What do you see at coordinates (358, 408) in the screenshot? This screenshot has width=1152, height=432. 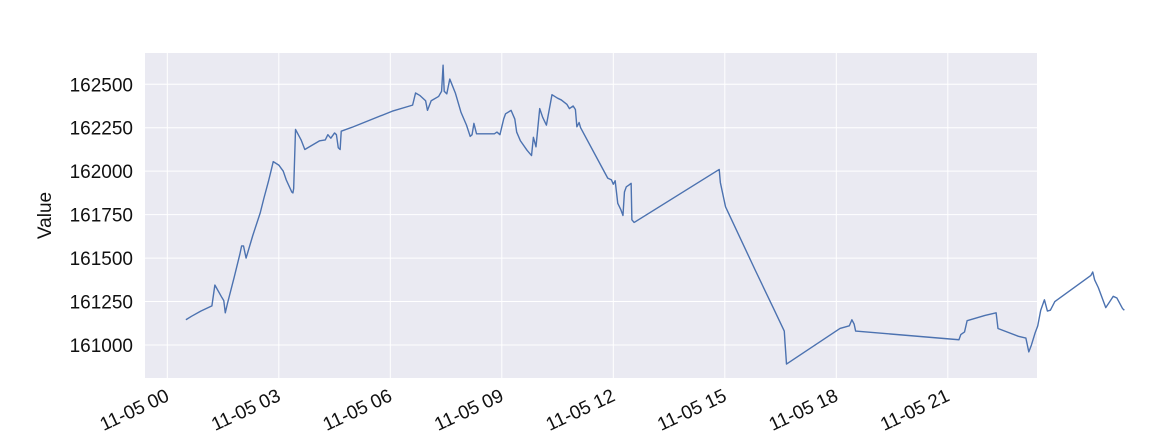 I see `x-tick-label: 11-05 06` at bounding box center [358, 408].